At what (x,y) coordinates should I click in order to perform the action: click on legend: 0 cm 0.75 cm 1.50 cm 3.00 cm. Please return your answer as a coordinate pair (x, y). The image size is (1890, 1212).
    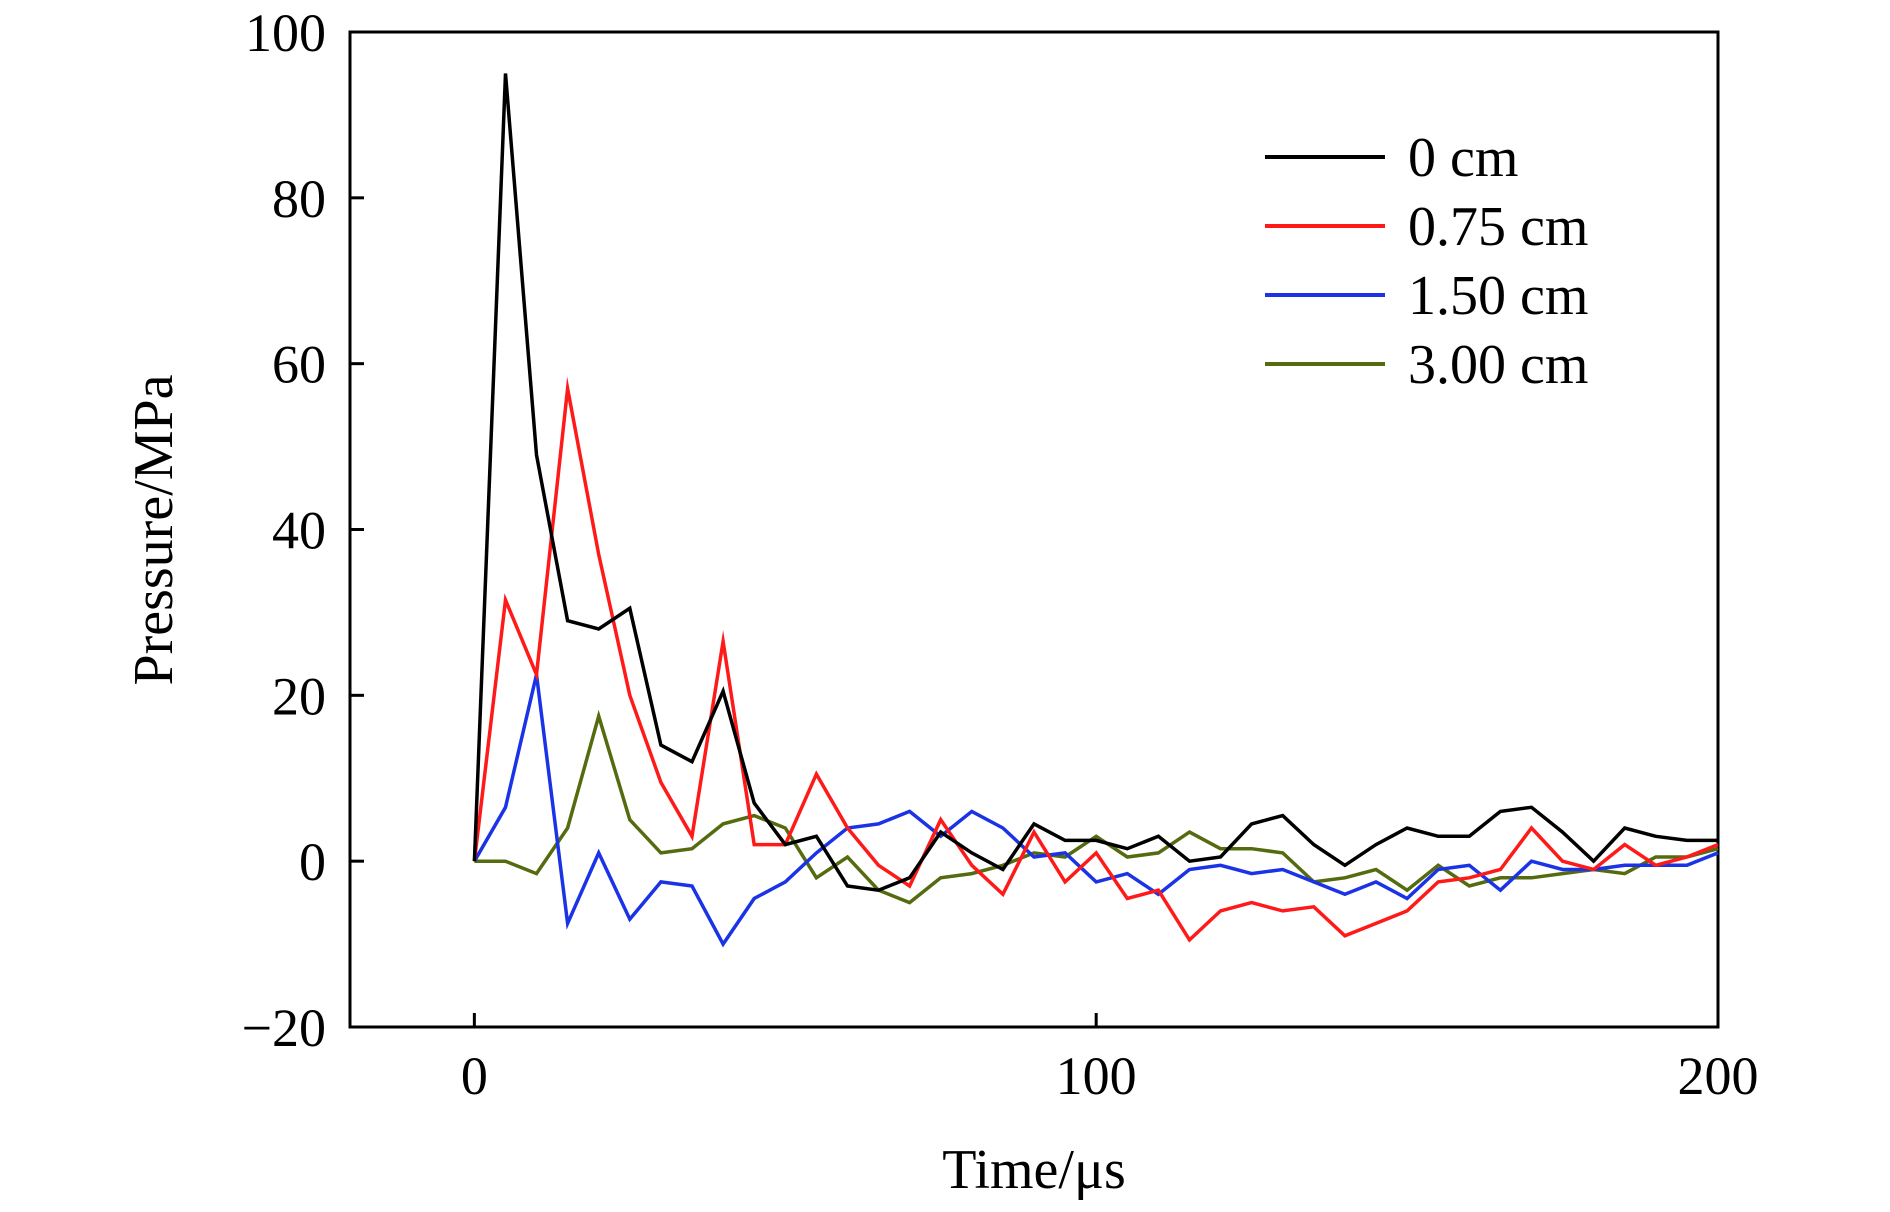
    Looking at the image, I should click on (1426, 261).